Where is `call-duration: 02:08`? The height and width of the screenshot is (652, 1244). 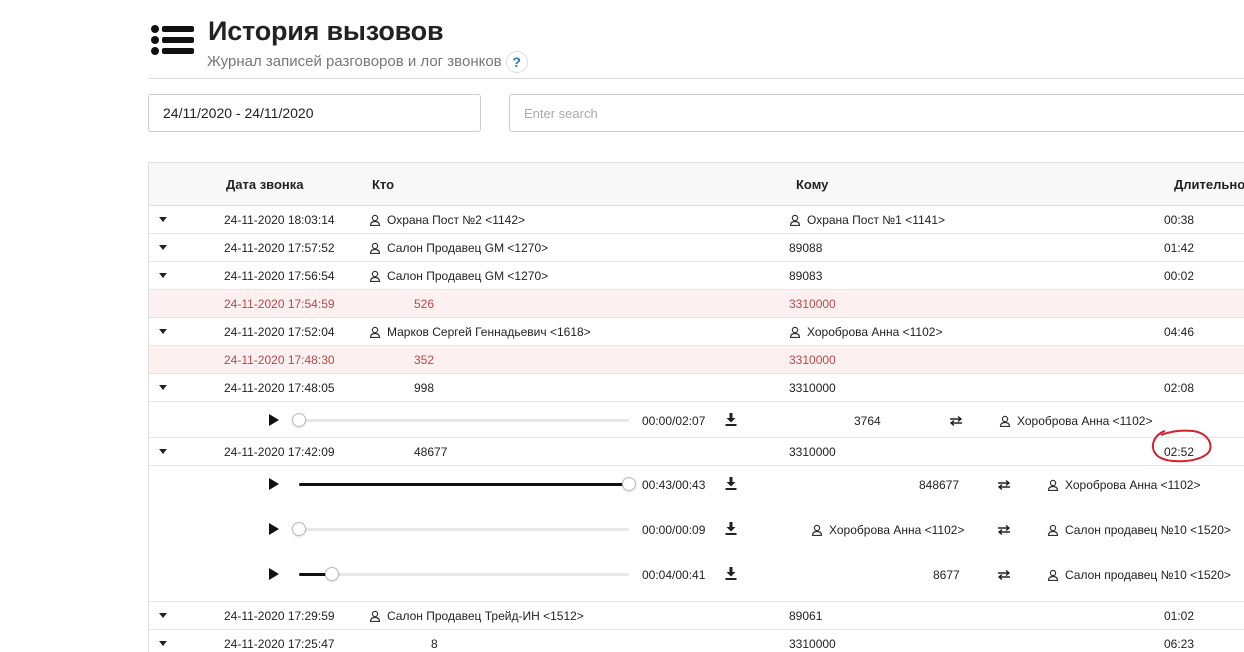 call-duration: 02:08 is located at coordinates (1179, 388).